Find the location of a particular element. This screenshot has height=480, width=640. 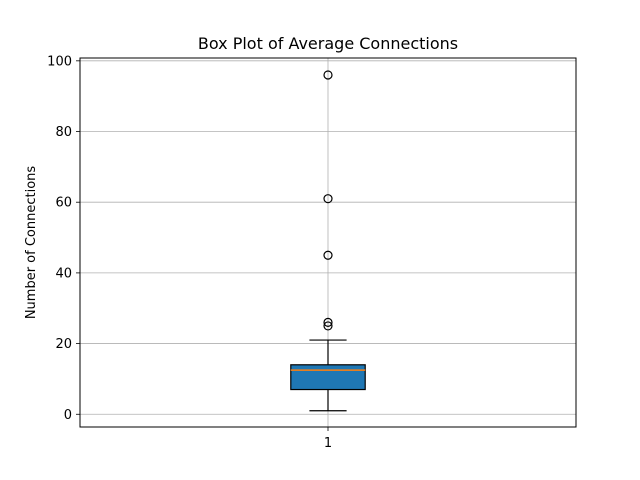

y-axis-label: Number of Connections is located at coordinates (31, 243).